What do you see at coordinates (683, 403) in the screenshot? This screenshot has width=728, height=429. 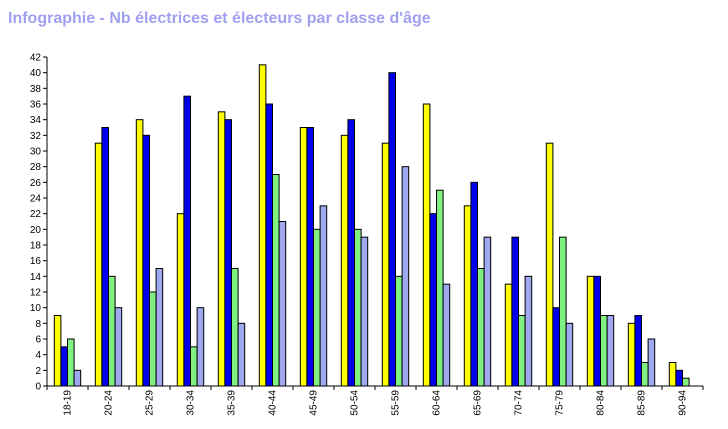 I see `x-tick-label: 90-94` at bounding box center [683, 403].